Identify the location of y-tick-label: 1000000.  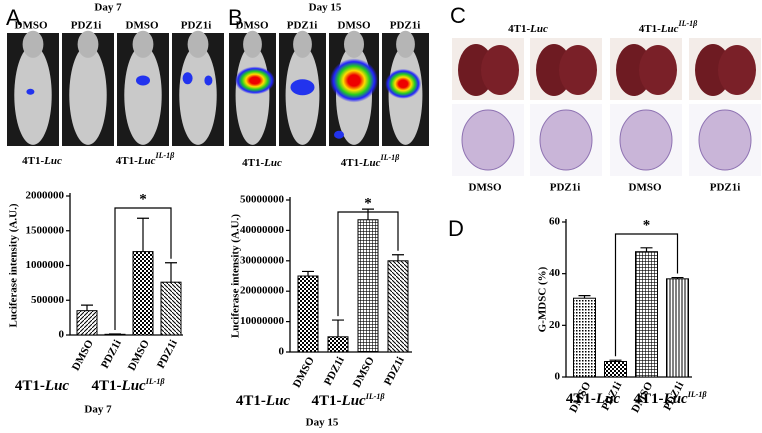
(45, 265).